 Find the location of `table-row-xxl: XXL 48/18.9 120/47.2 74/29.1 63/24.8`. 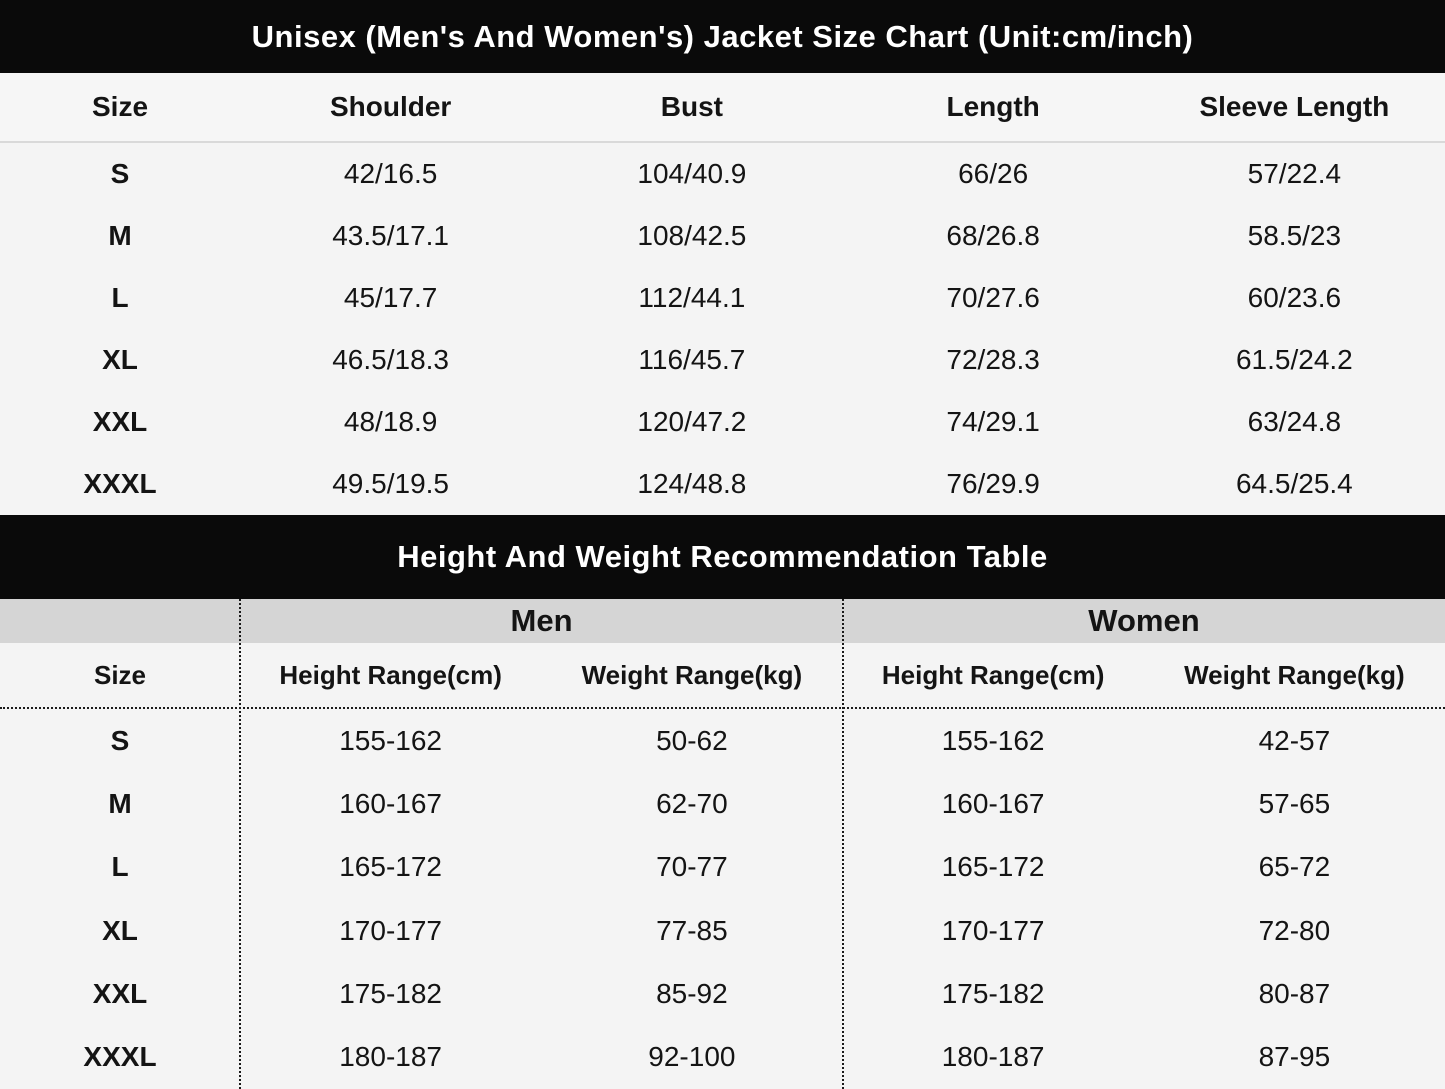

table-row-xxl: XXL 48/18.9 120/47.2 74/29.1 63/24.8 is located at coordinates (722, 422).